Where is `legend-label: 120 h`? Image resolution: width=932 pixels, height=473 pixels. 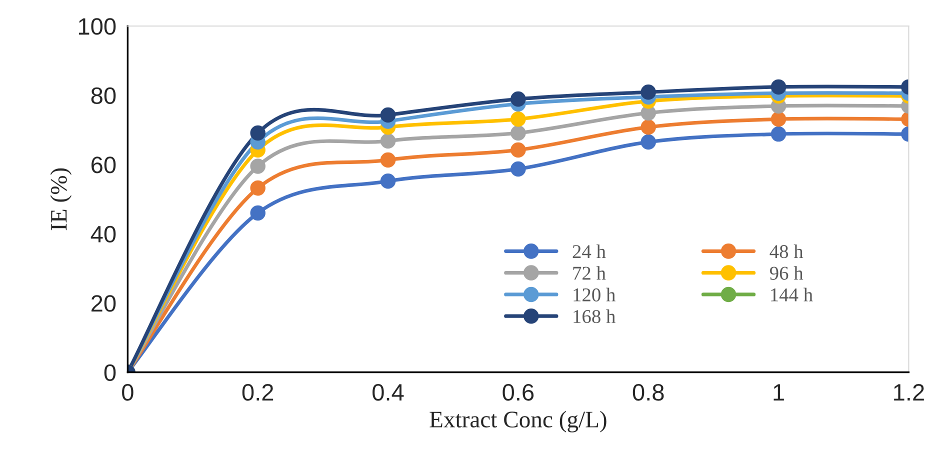
legend-label: 120 h is located at coordinates (595, 295).